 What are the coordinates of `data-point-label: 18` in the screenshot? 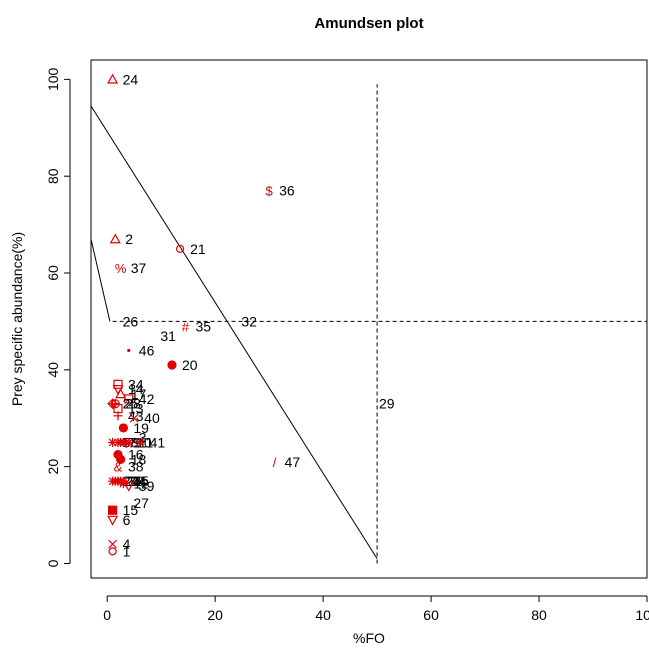 It's located at (139, 459).